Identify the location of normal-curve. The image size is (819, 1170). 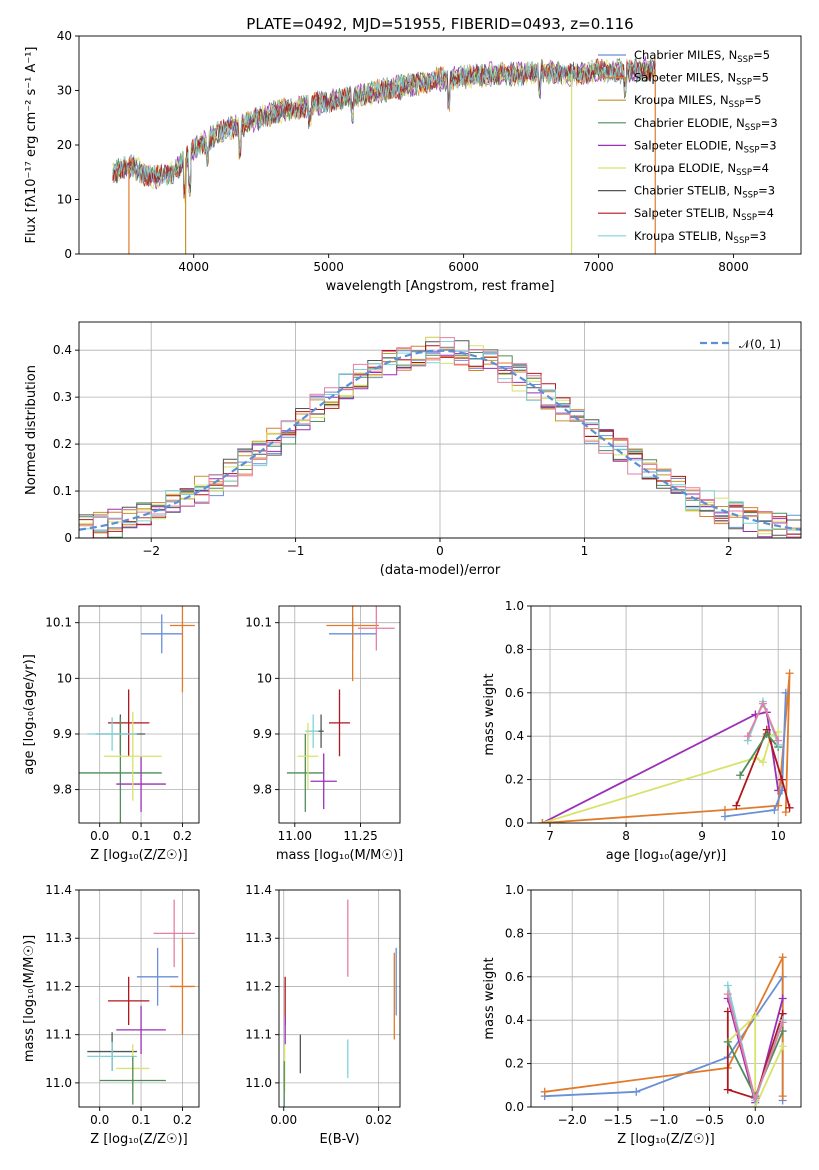
(440, 440).